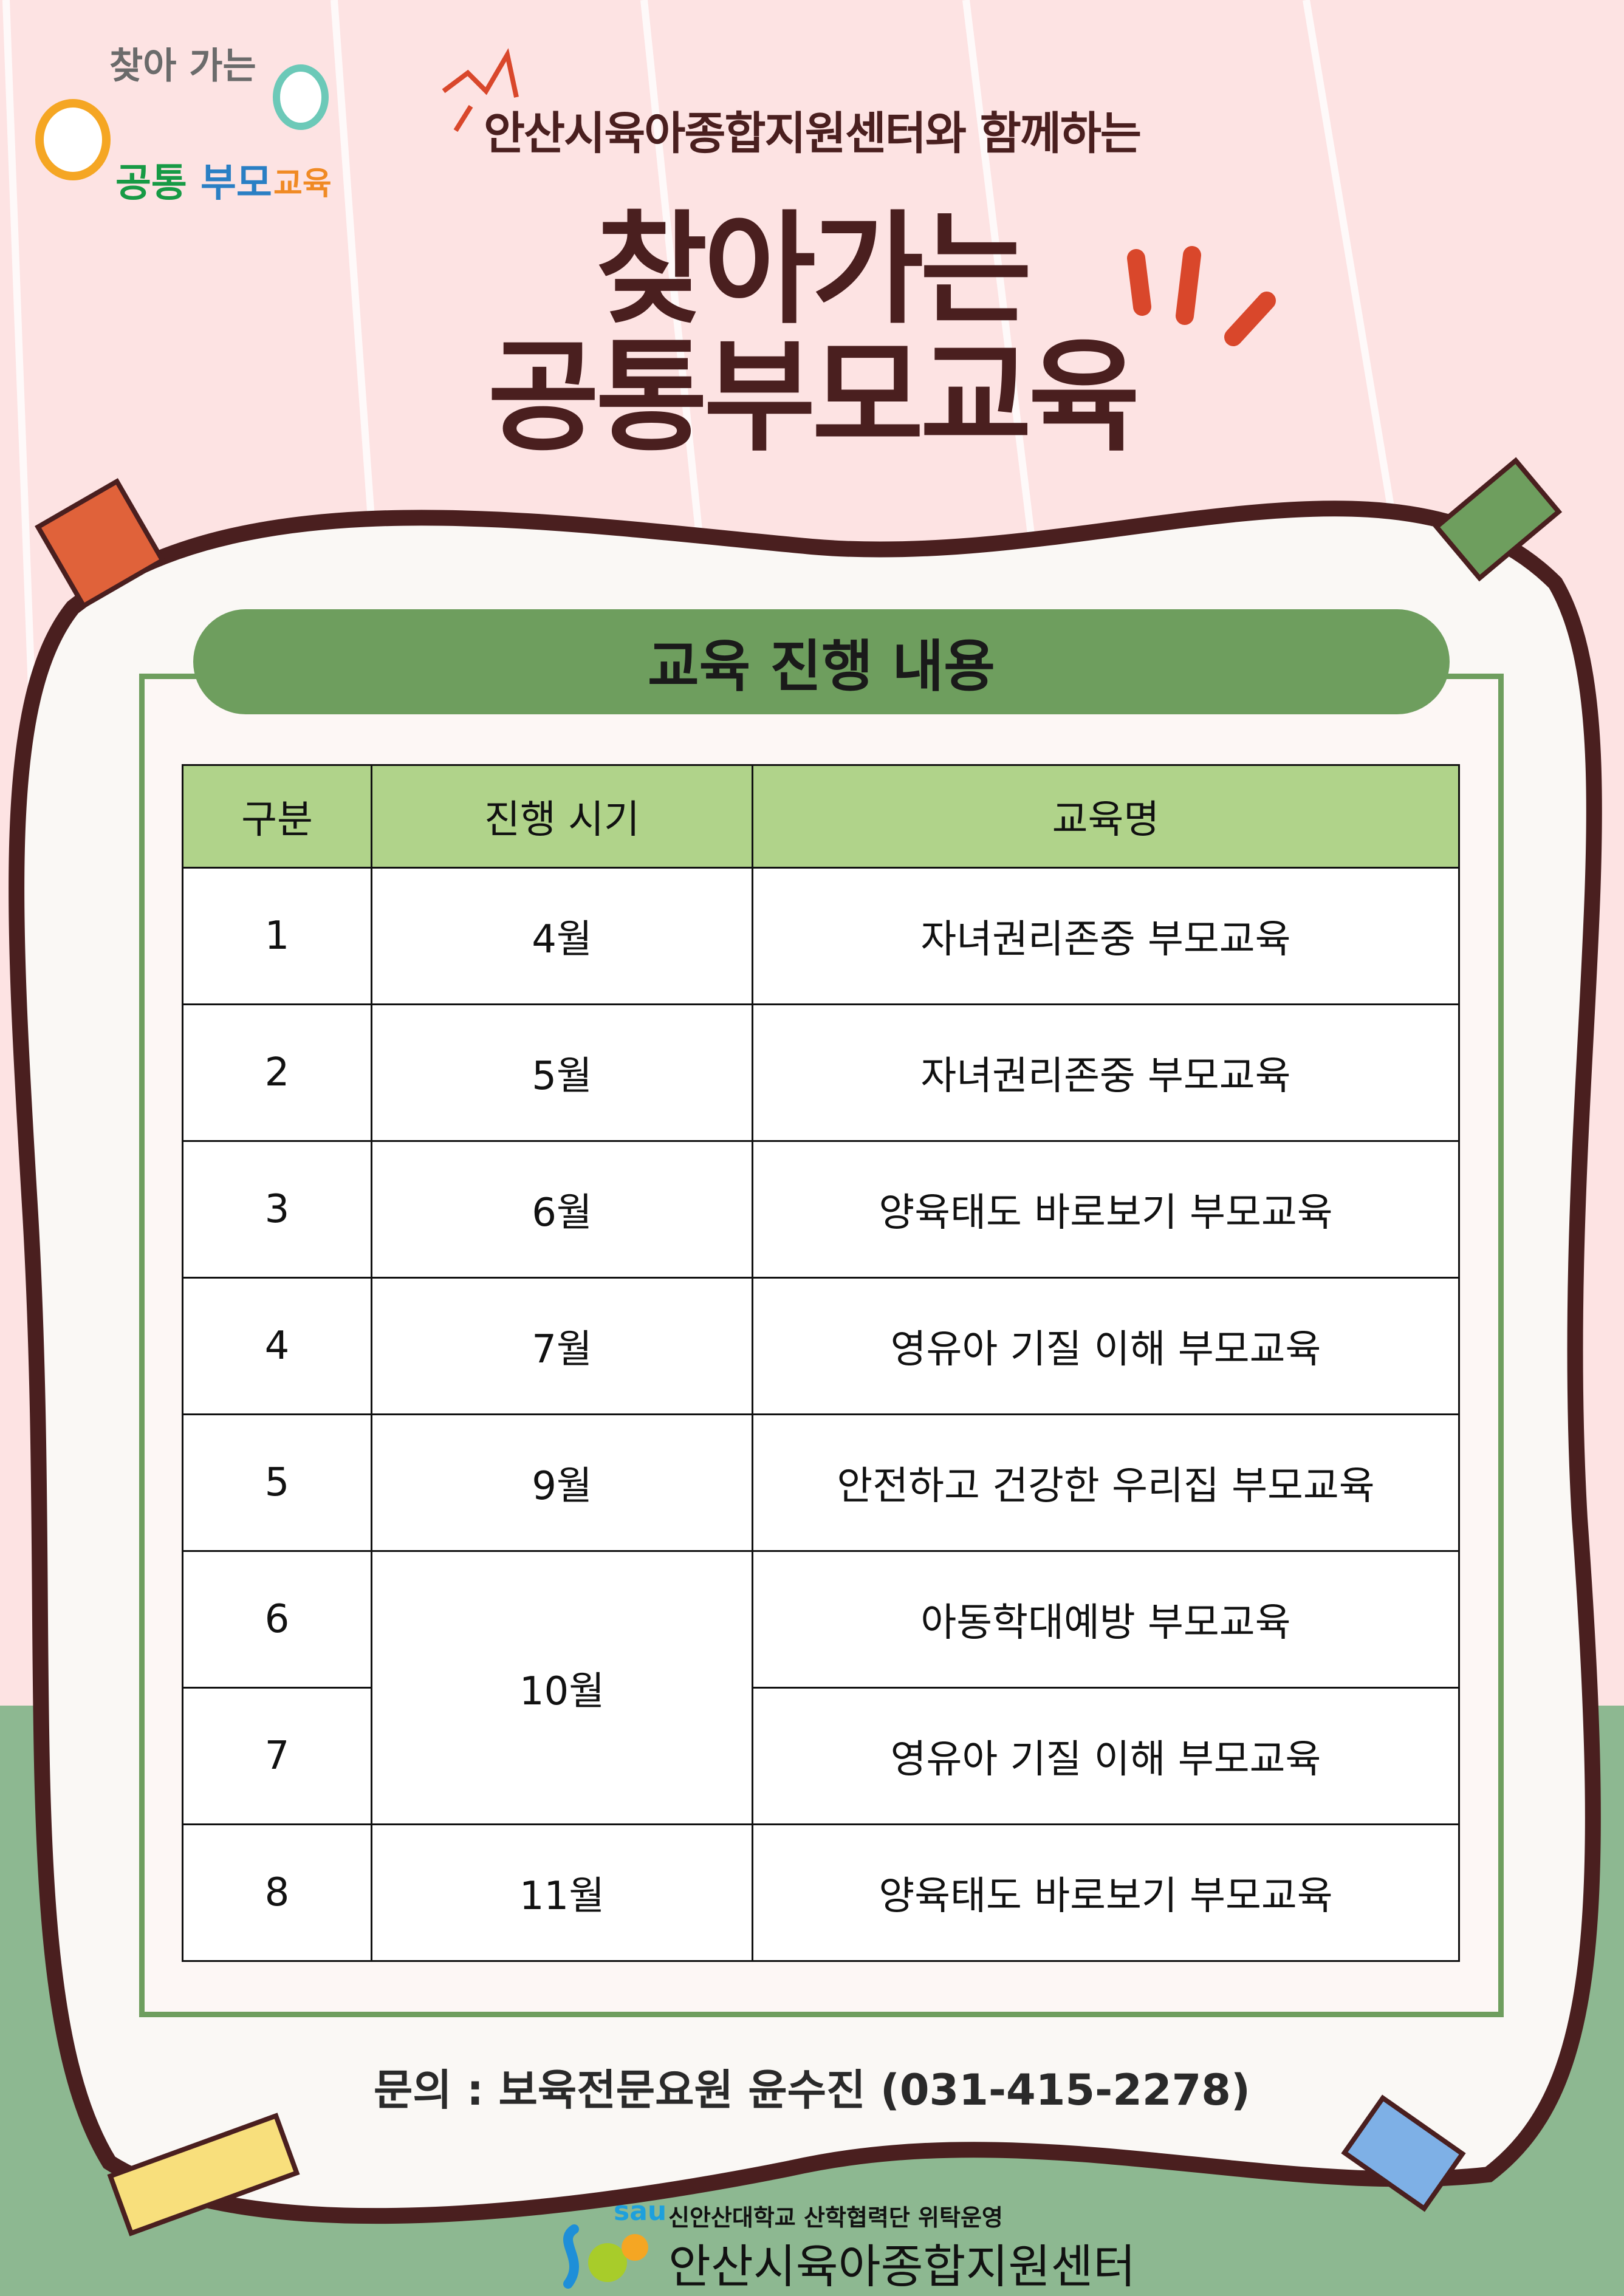 This screenshot has height=2296, width=1624. I want to click on cell-no: 8, so click(277, 1892).